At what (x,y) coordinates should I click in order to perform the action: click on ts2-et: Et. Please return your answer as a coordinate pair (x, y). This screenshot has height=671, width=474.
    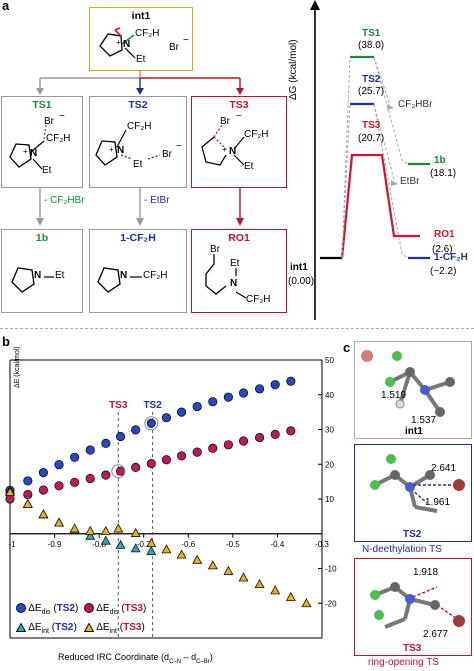
    Looking at the image, I should click on (138, 164).